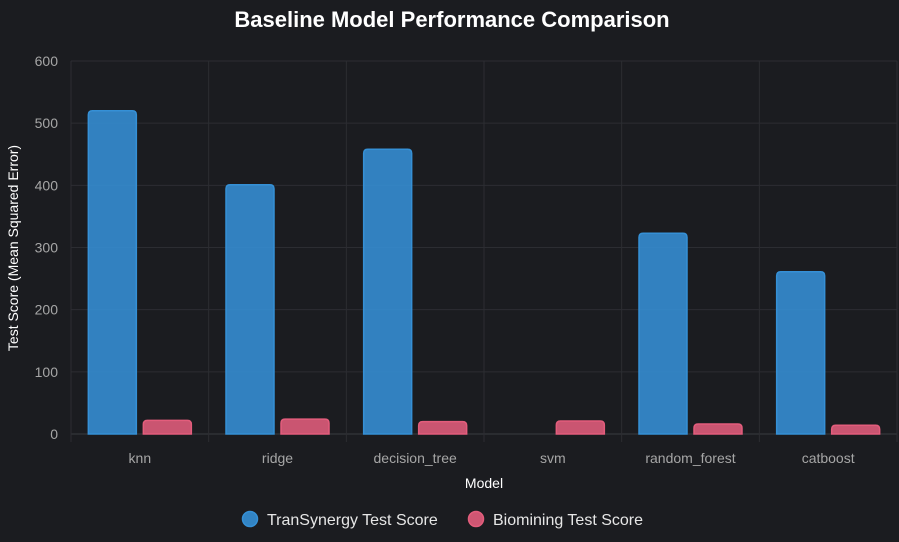 The image size is (899, 542). I want to click on x-axis-title: Model, so click(484, 483).